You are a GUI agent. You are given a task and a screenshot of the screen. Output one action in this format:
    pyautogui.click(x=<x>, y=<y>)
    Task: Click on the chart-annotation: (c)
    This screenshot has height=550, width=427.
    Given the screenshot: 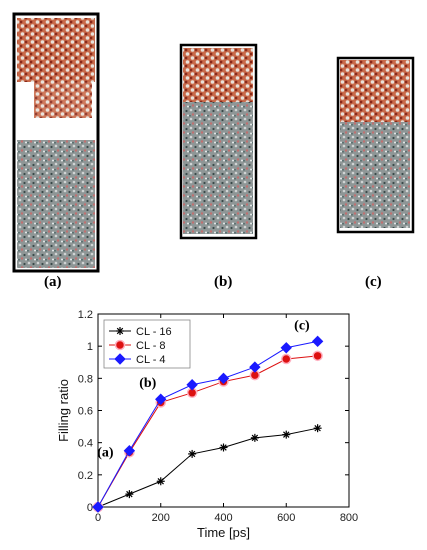 What is the action you would take?
    pyautogui.click(x=302, y=325)
    